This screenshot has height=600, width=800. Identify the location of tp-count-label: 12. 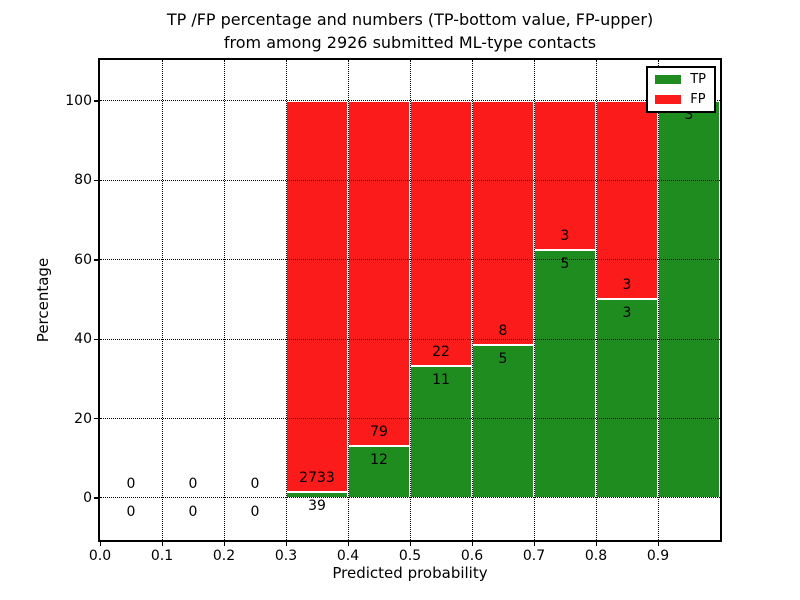
(379, 459).